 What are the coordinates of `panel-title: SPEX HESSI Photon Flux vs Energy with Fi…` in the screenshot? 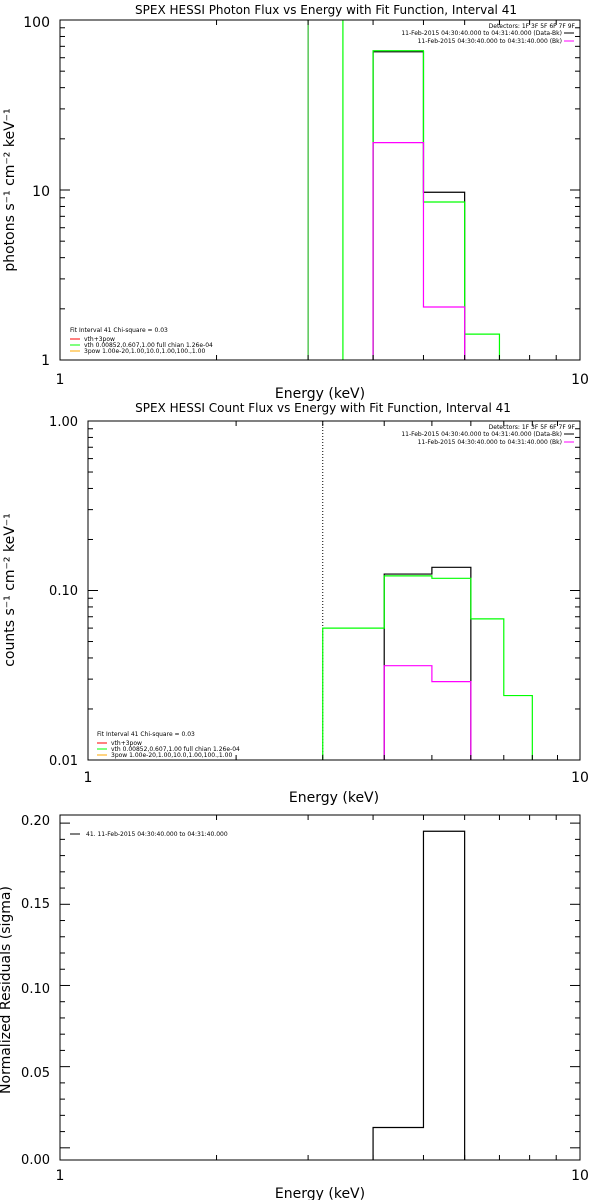 It's located at (326, 10).